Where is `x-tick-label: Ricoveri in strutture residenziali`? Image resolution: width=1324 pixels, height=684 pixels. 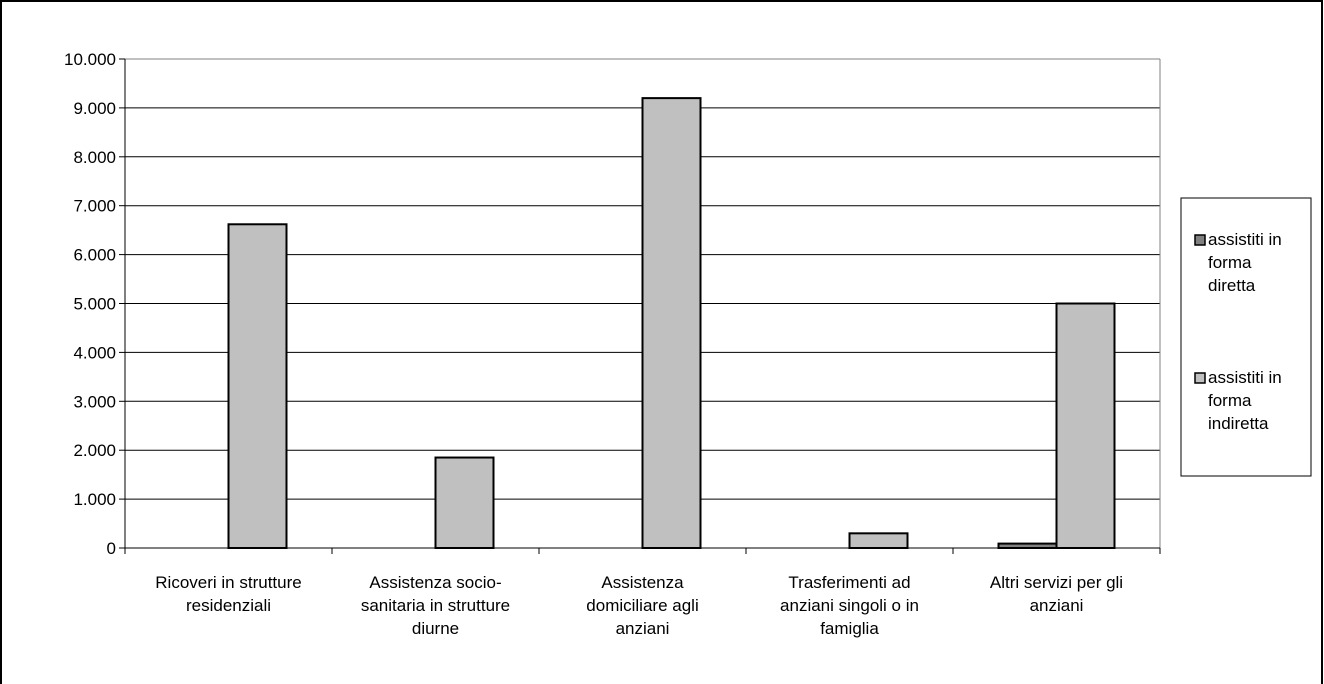 x-tick-label: Ricoveri in strutture residenziali is located at coordinates (228, 594).